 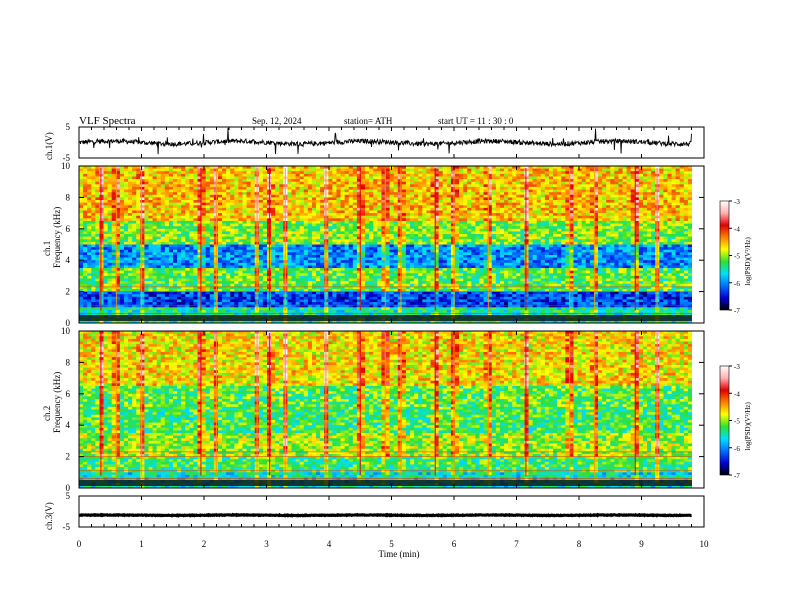 I want to click on time-tick-label: 5, so click(x=391, y=544).